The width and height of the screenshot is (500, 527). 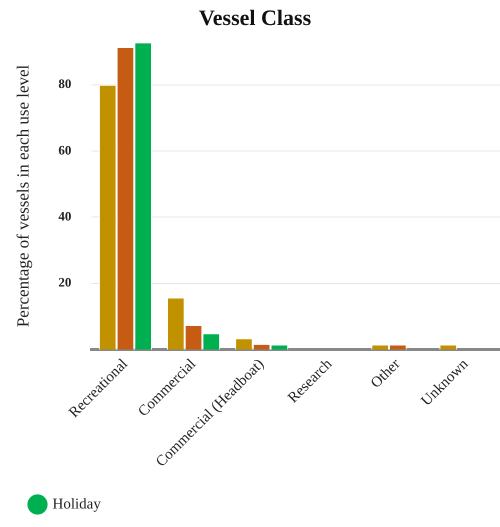 What do you see at coordinates (65, 84) in the screenshot?
I see `y-tick-label: 80` at bounding box center [65, 84].